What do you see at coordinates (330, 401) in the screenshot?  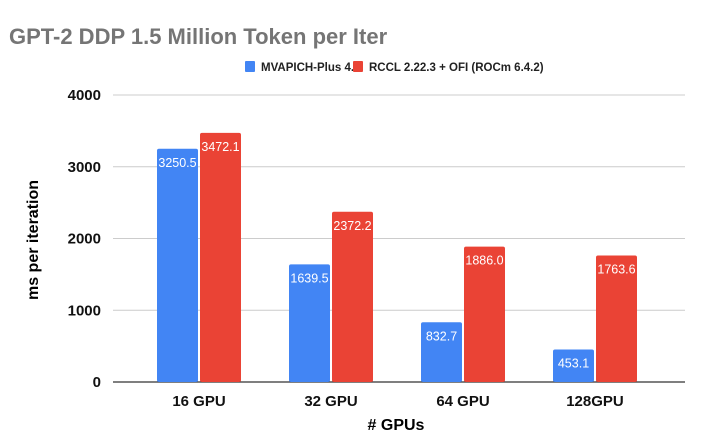 I see `x-tick-label: 32 GPU` at bounding box center [330, 401].